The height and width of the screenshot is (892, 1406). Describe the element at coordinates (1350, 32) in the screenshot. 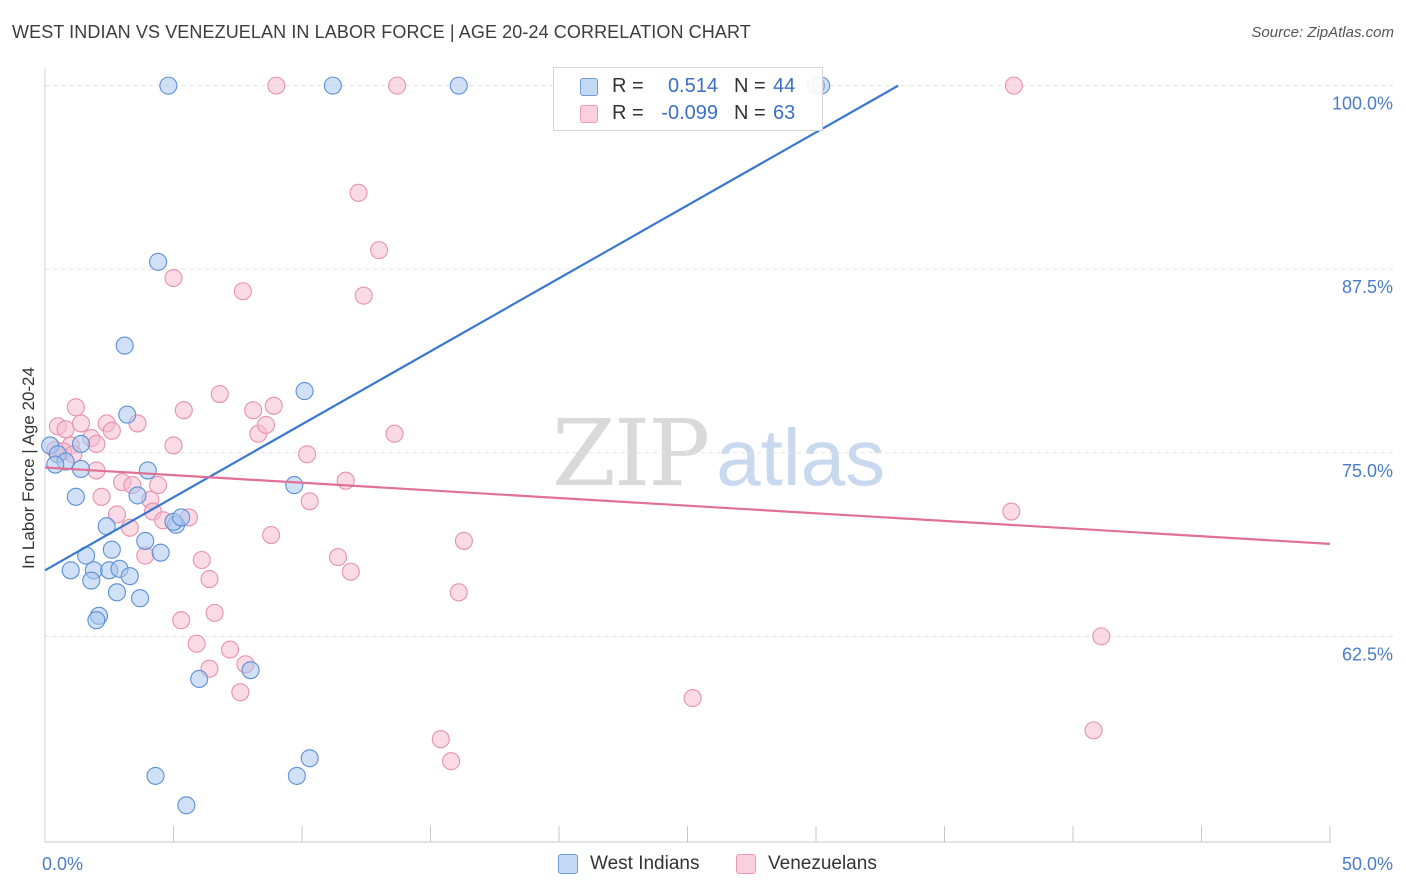

I see `source-link: ZipAtlas.com` at that location.